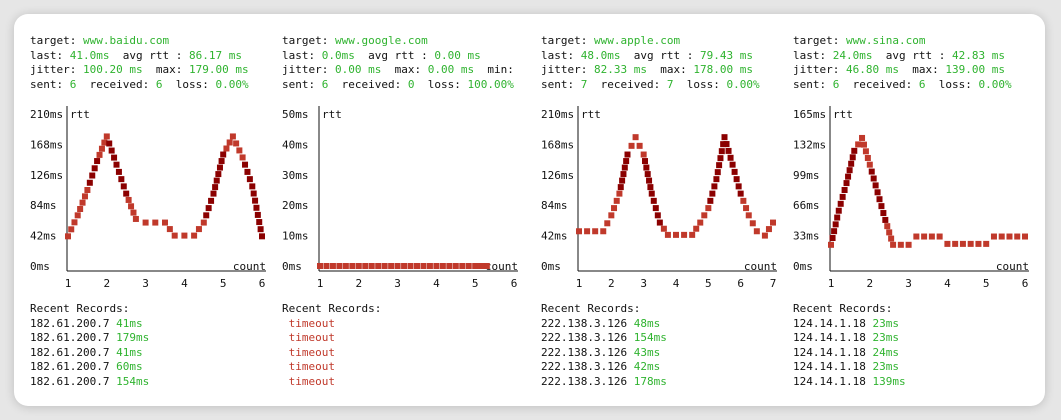 Image resolution: width=1061 pixels, height=420 pixels. I want to click on record-row: 124.14.1.18 139ms, so click(849, 382).